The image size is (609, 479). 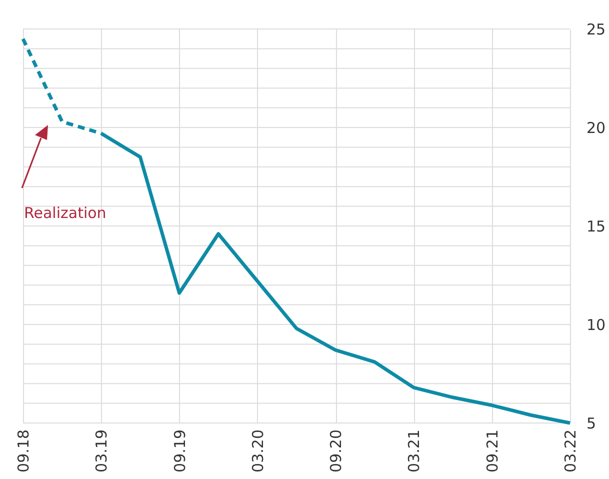 I want to click on y-tick-label: 10, so click(x=596, y=325).